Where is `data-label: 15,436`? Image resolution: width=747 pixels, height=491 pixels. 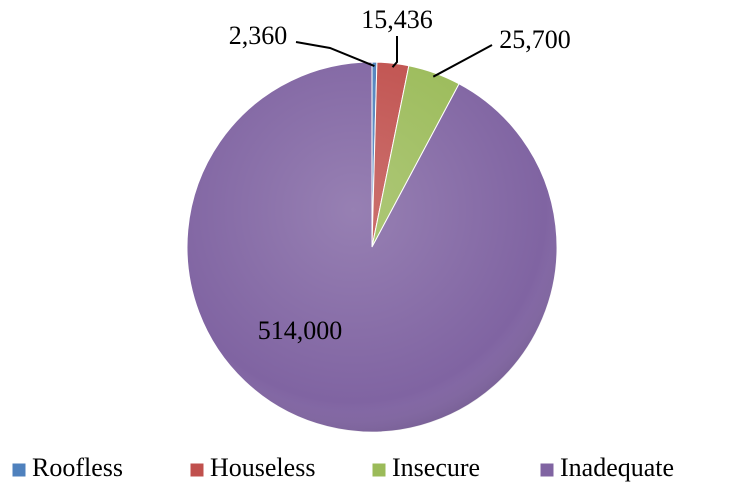
data-label: 15,436 is located at coordinates (397, 19).